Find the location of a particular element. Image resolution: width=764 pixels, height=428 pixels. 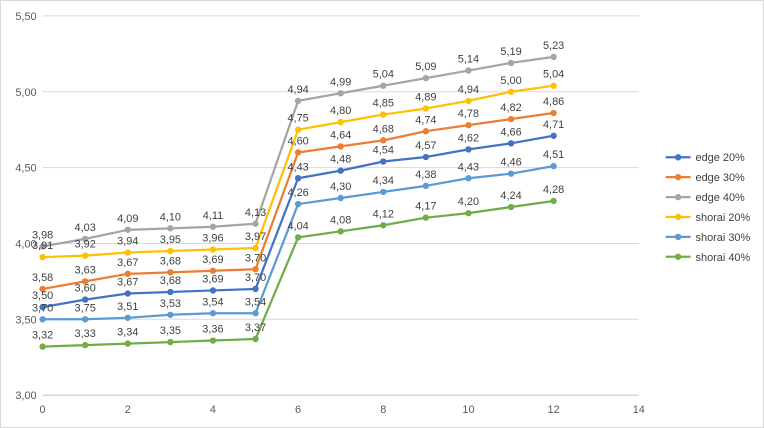

data-label: 5,00 is located at coordinates (510, 81).